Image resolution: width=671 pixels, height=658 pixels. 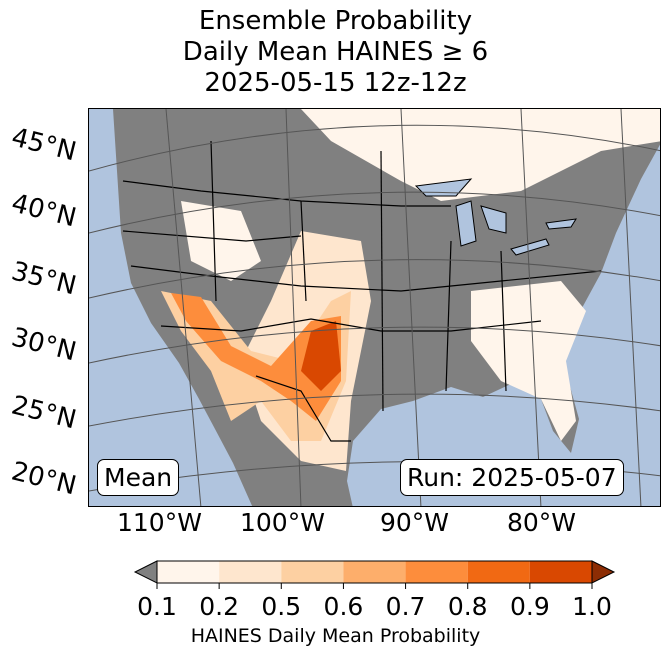 What do you see at coordinates (159, 522) in the screenshot?
I see `lon-label: 110°W` at bounding box center [159, 522].